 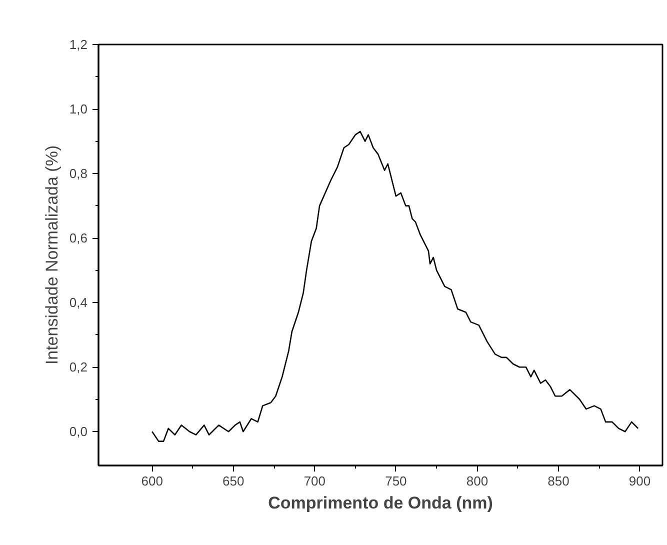 What do you see at coordinates (233, 481) in the screenshot?
I see `x-tick-label: 650` at bounding box center [233, 481].